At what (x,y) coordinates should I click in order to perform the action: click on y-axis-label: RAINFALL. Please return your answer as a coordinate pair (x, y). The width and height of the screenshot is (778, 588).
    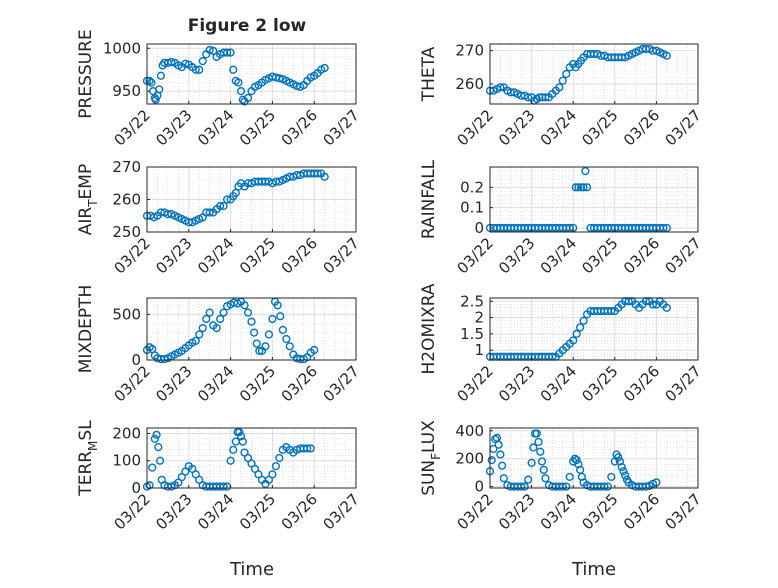
    Looking at the image, I should click on (429, 199).